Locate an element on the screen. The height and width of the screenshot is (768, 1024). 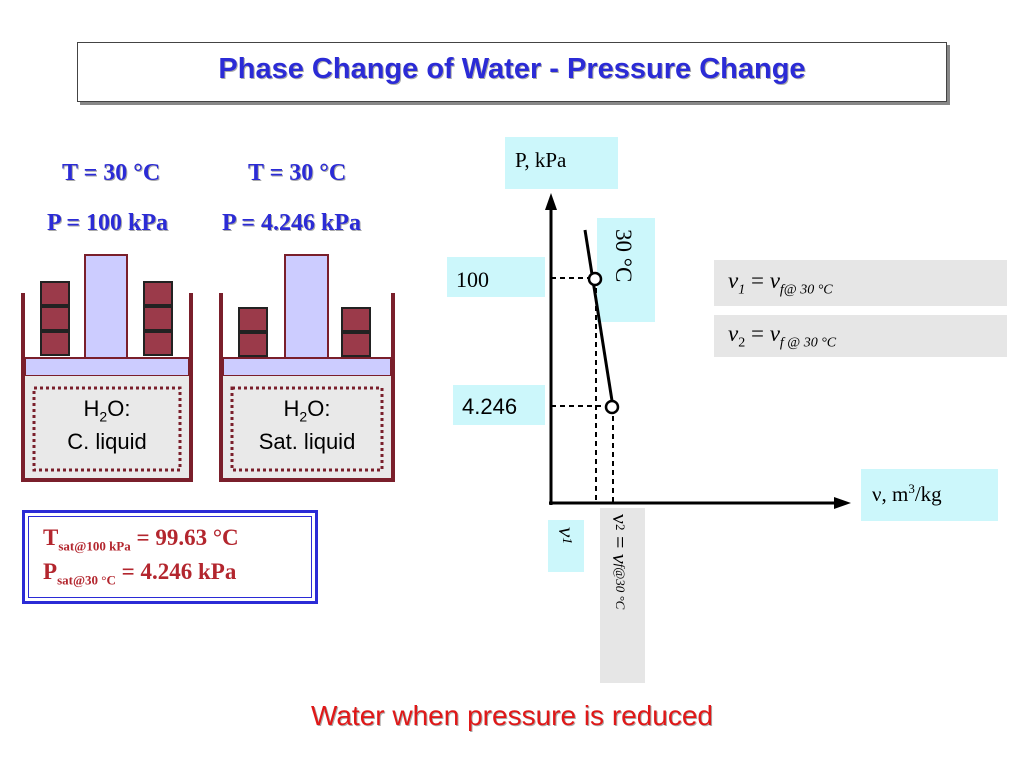
page-title: Phase Change of Water - Pressure Change is located at coordinates (512, 69).